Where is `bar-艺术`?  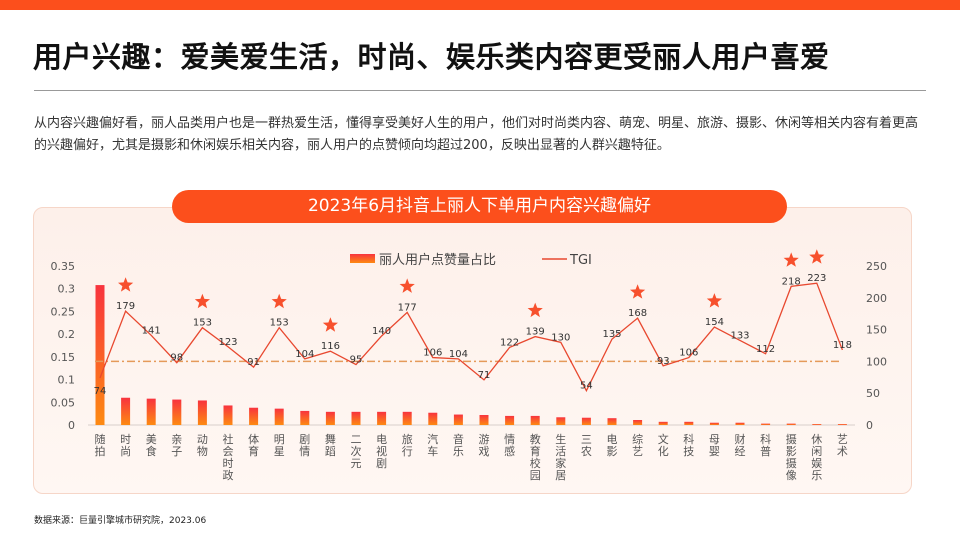
bar-艺术 is located at coordinates (842, 424).